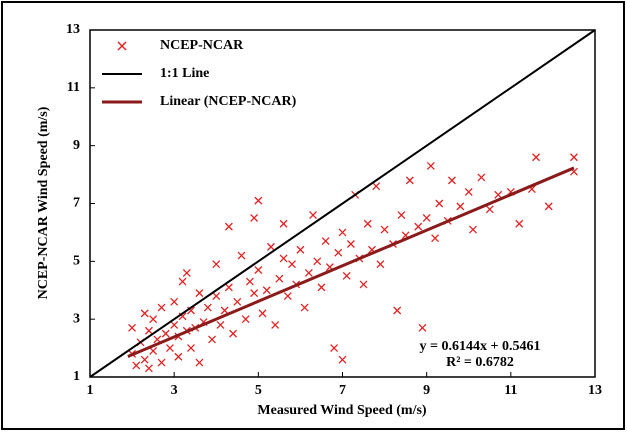  What do you see at coordinates (76, 318) in the screenshot?
I see `y-tick-label: 3` at bounding box center [76, 318].